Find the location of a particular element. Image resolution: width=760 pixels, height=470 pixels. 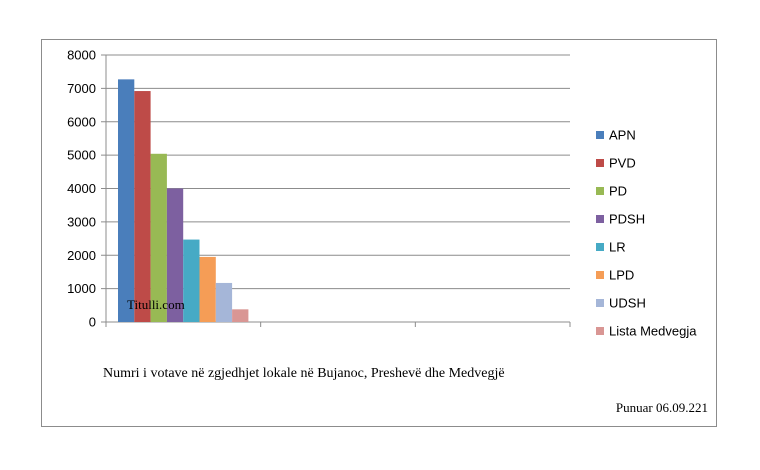

y-tick-label: 3000 is located at coordinates (81, 221).